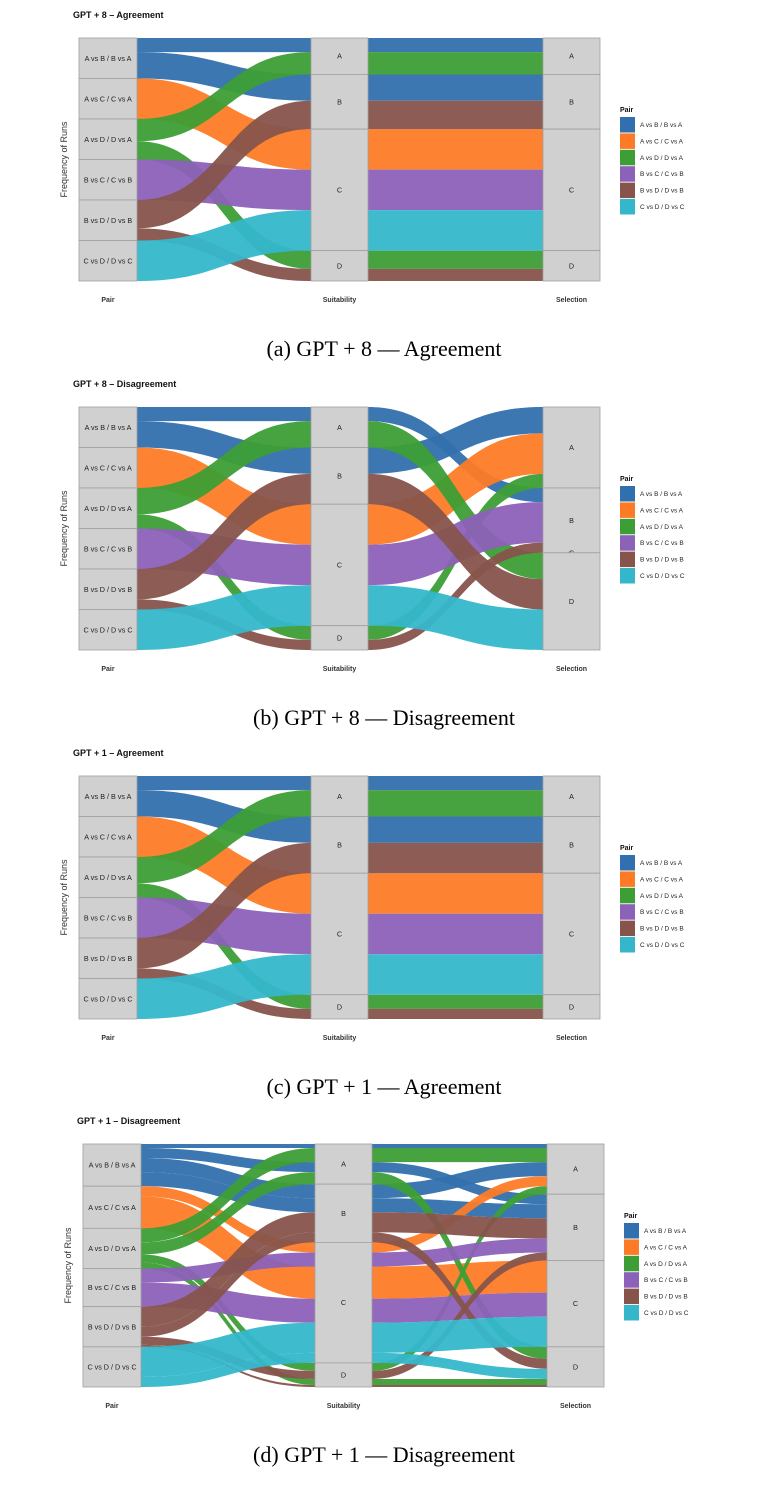  Describe the element at coordinates (64, 897) in the screenshot. I see `y-axis-label: Frequency of Runs` at that location.